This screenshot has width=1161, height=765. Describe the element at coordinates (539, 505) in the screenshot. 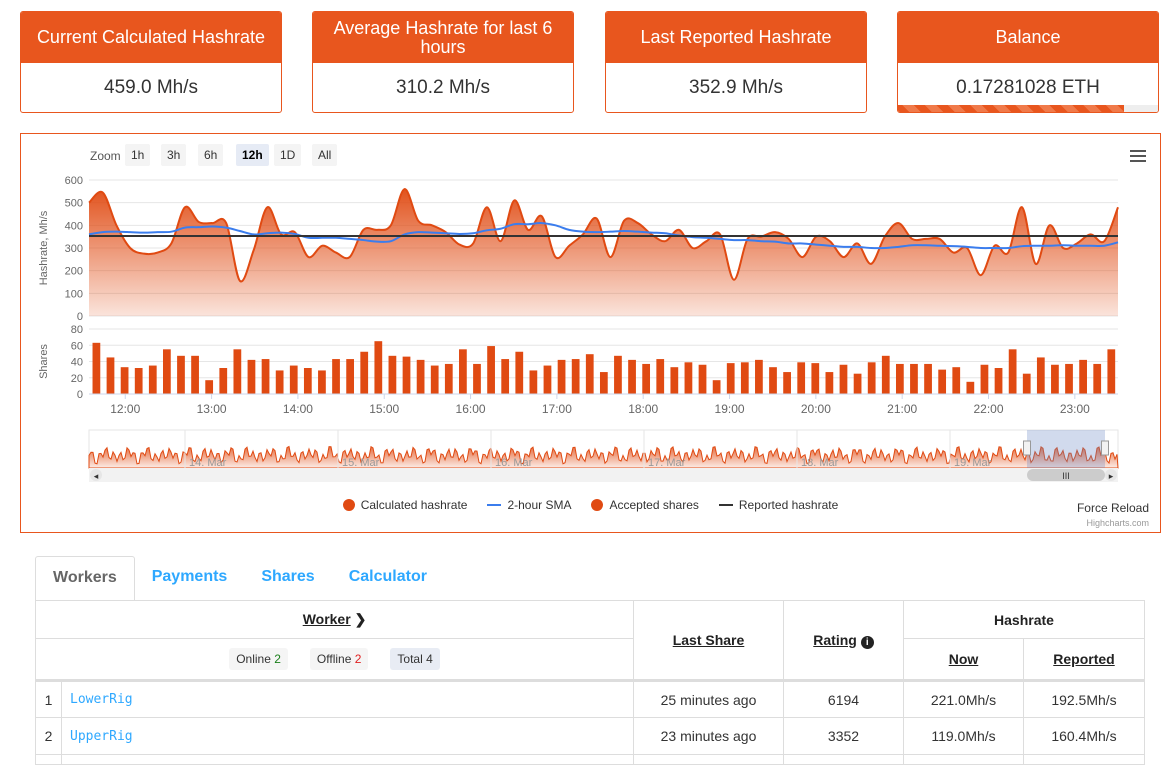

I see `legend-label: 2-hour SMA` at that location.